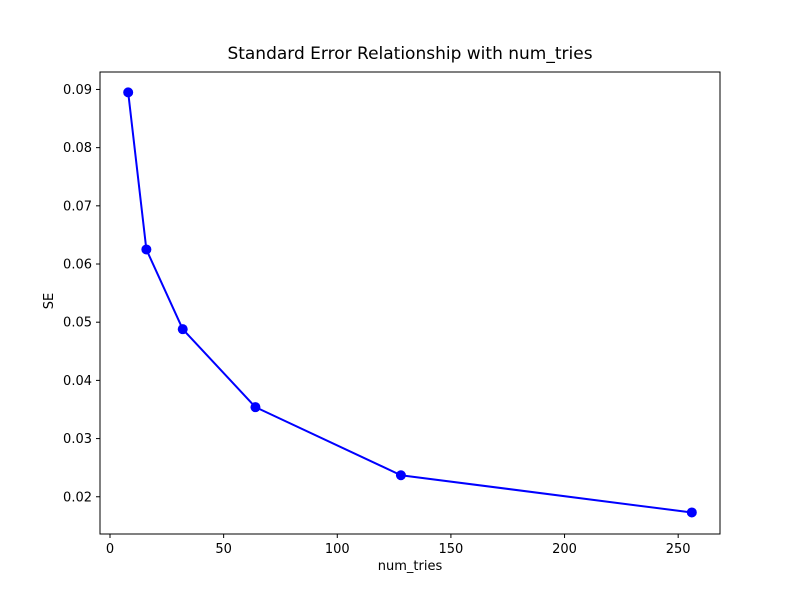 This screenshot has height=600, width=800. I want to click on x-tick-label: 250, so click(678, 549).